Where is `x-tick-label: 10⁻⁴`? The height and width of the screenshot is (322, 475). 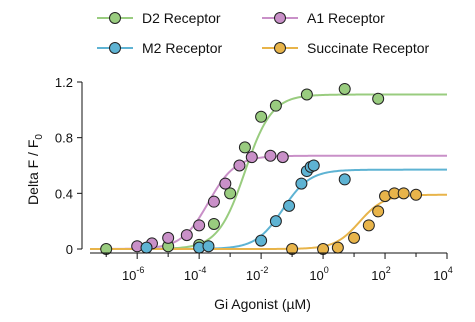 x-tick-label: 10⁻⁴ is located at coordinates (195, 274).